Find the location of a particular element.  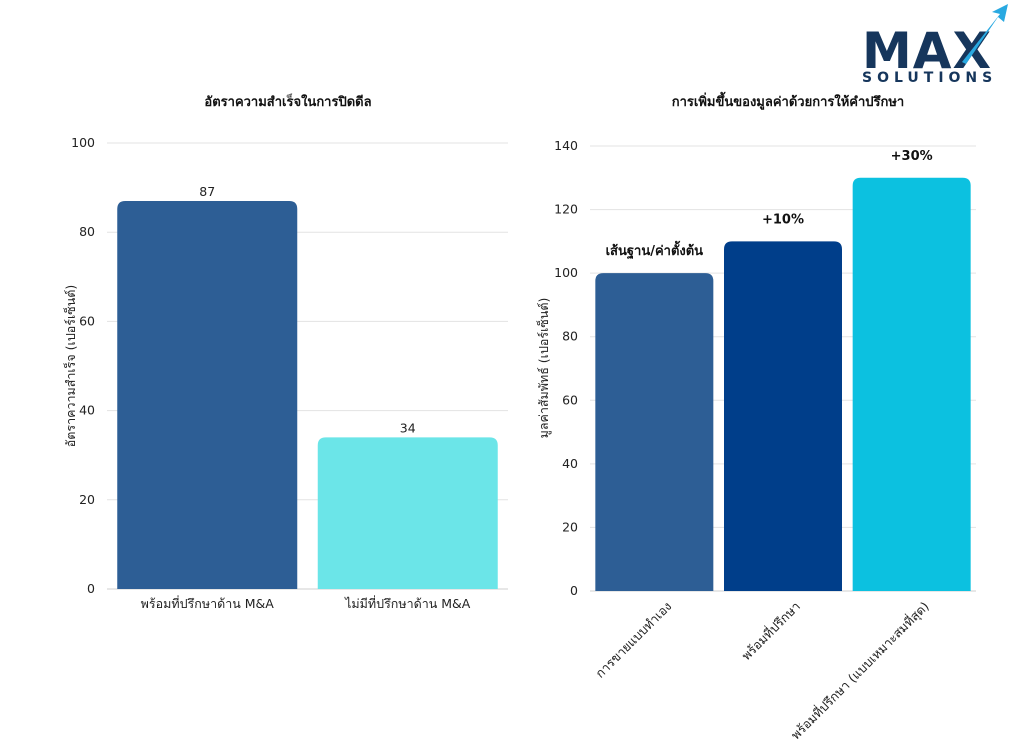

annotation-label: +30% is located at coordinates (912, 156).